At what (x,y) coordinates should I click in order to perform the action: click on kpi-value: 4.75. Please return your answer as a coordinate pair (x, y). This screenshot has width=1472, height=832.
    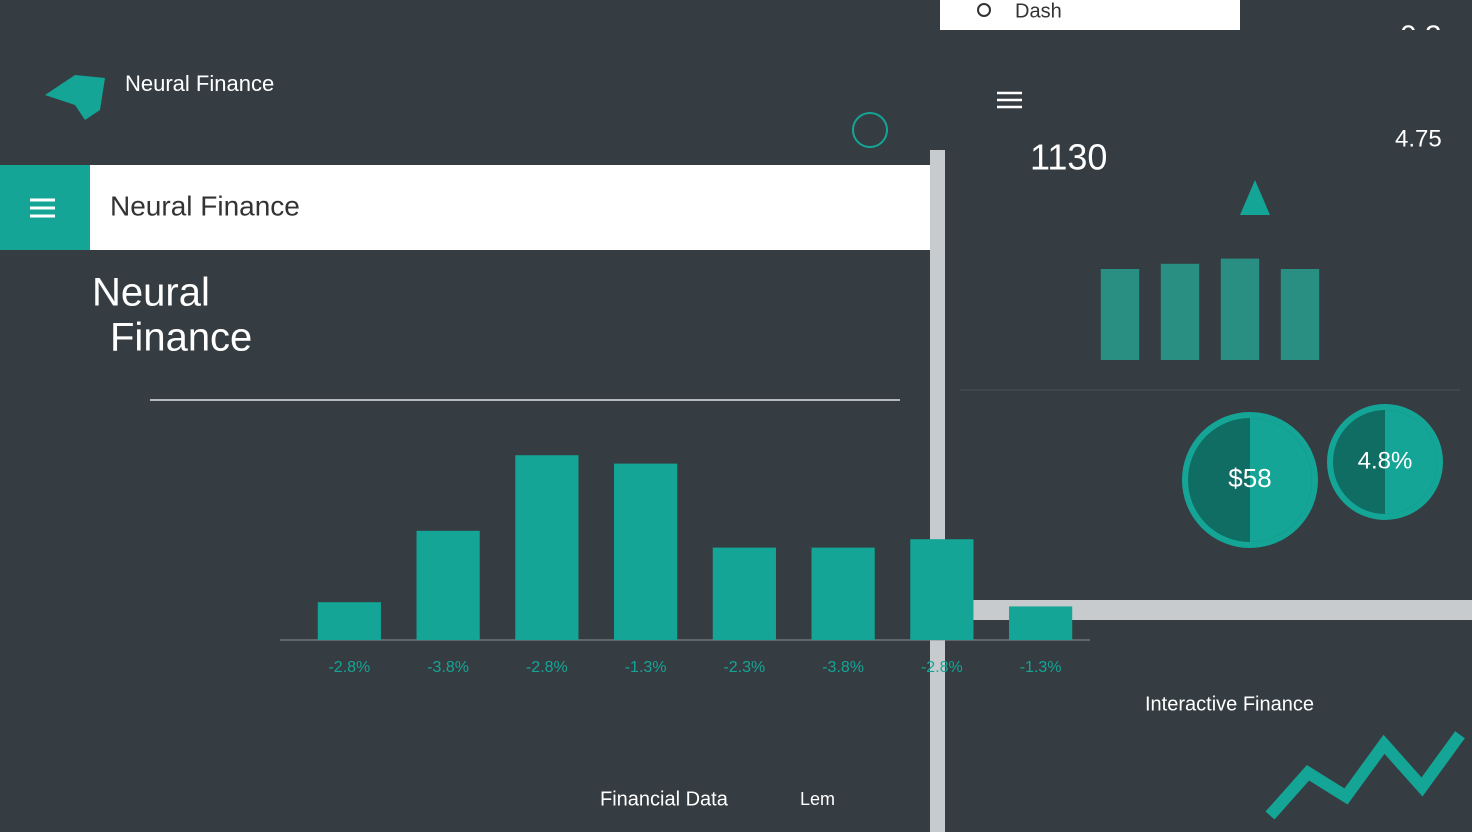
    Looking at the image, I should click on (1418, 138).